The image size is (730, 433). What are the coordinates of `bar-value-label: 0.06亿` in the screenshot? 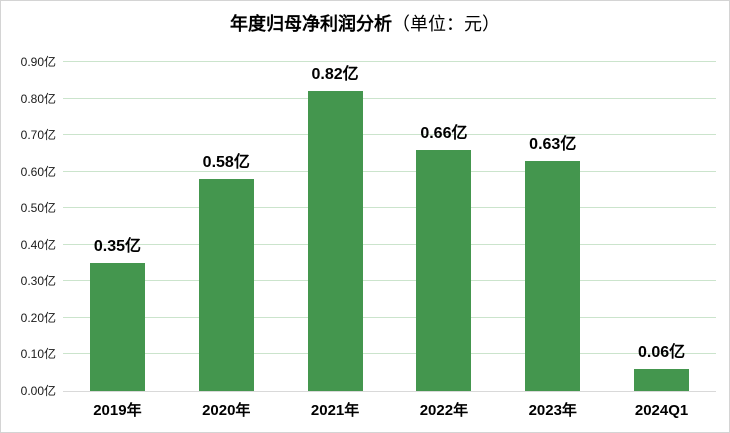 It's located at (662, 353).